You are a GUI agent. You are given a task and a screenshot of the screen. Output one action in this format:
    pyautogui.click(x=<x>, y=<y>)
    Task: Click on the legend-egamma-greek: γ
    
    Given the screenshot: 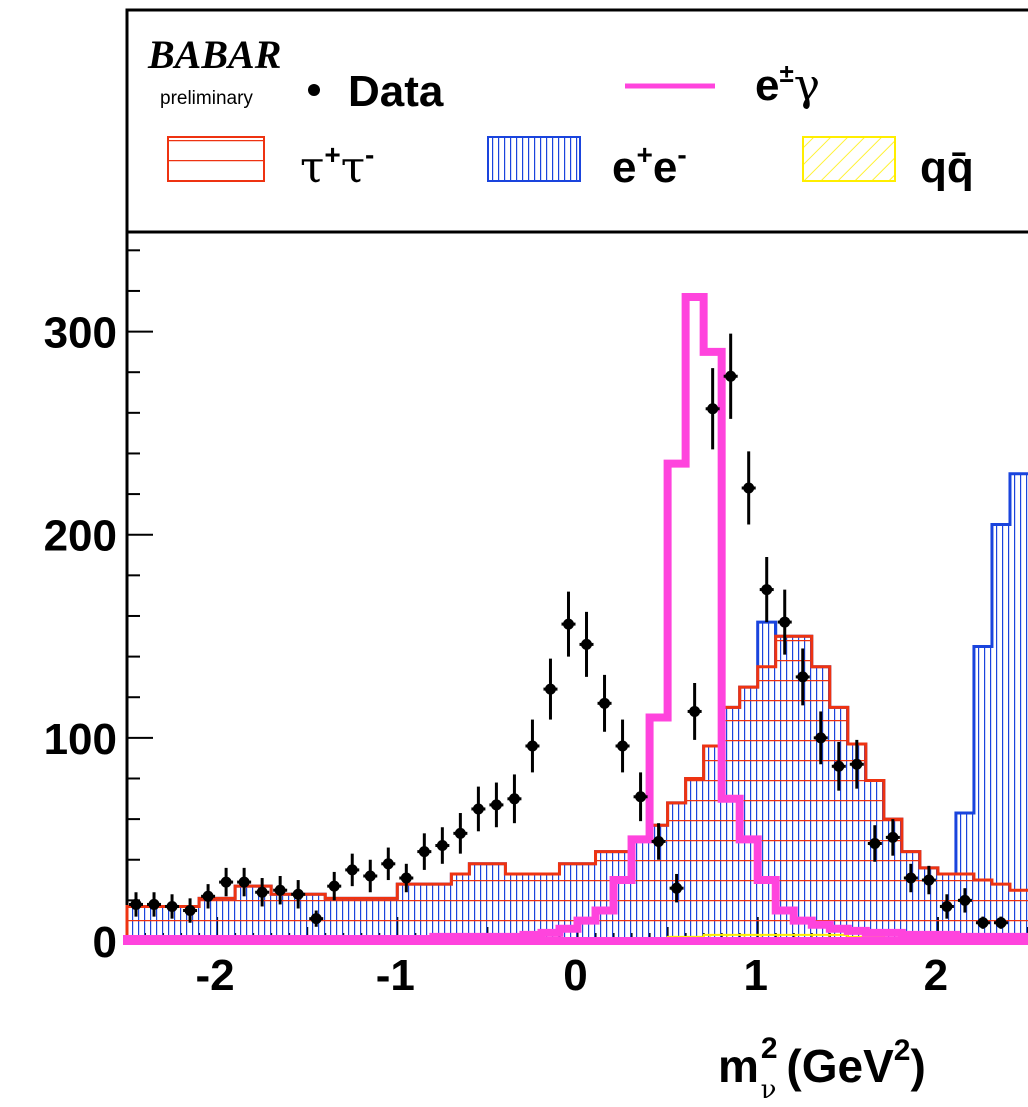 What is the action you would take?
    pyautogui.click(x=807, y=85)
    